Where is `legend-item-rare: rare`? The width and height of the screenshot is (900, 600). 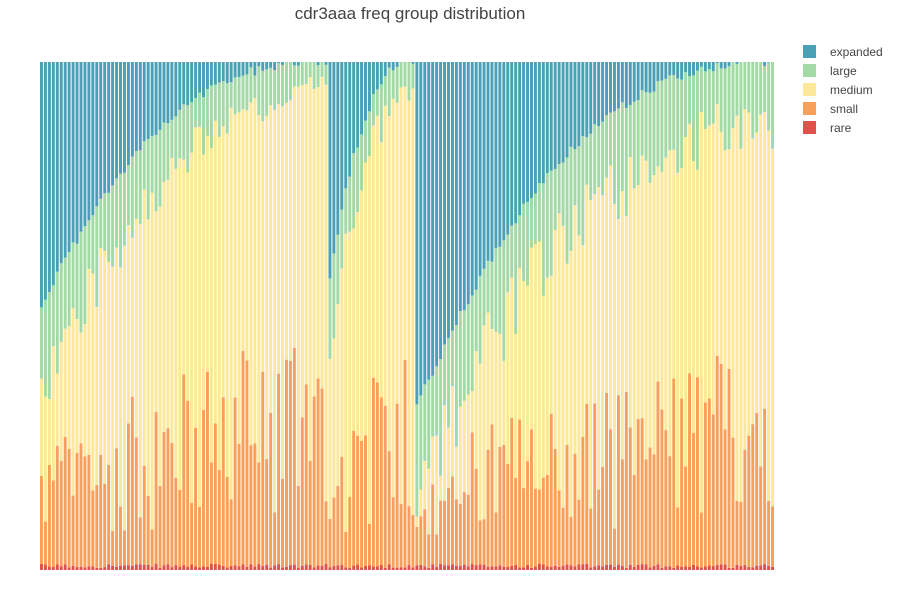 legend-item-rare: rare is located at coordinates (843, 127).